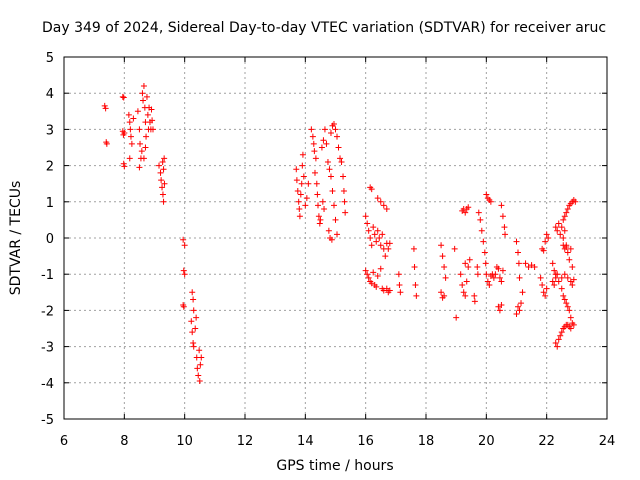 The width and height of the screenshot is (640, 480). What do you see at coordinates (184, 441) in the screenshot?
I see `x-tick-label: 10` at bounding box center [184, 441].